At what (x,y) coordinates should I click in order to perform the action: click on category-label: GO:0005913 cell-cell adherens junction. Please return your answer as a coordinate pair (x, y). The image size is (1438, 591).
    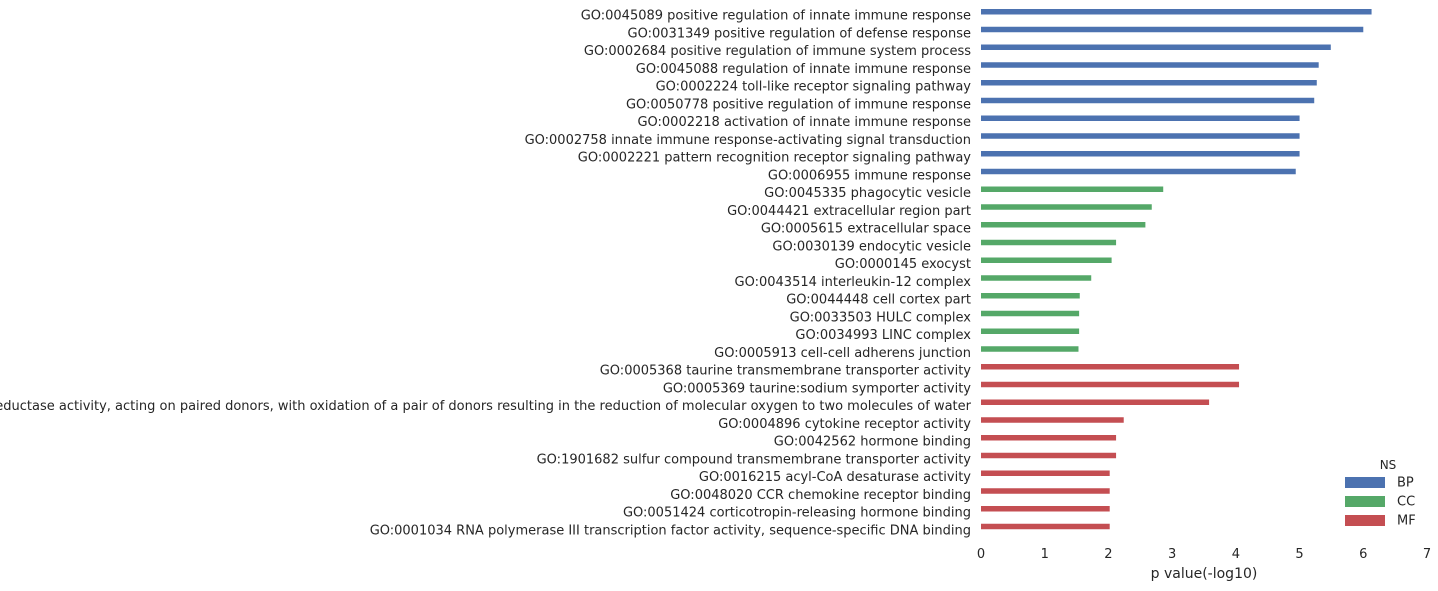
    Looking at the image, I should click on (842, 353).